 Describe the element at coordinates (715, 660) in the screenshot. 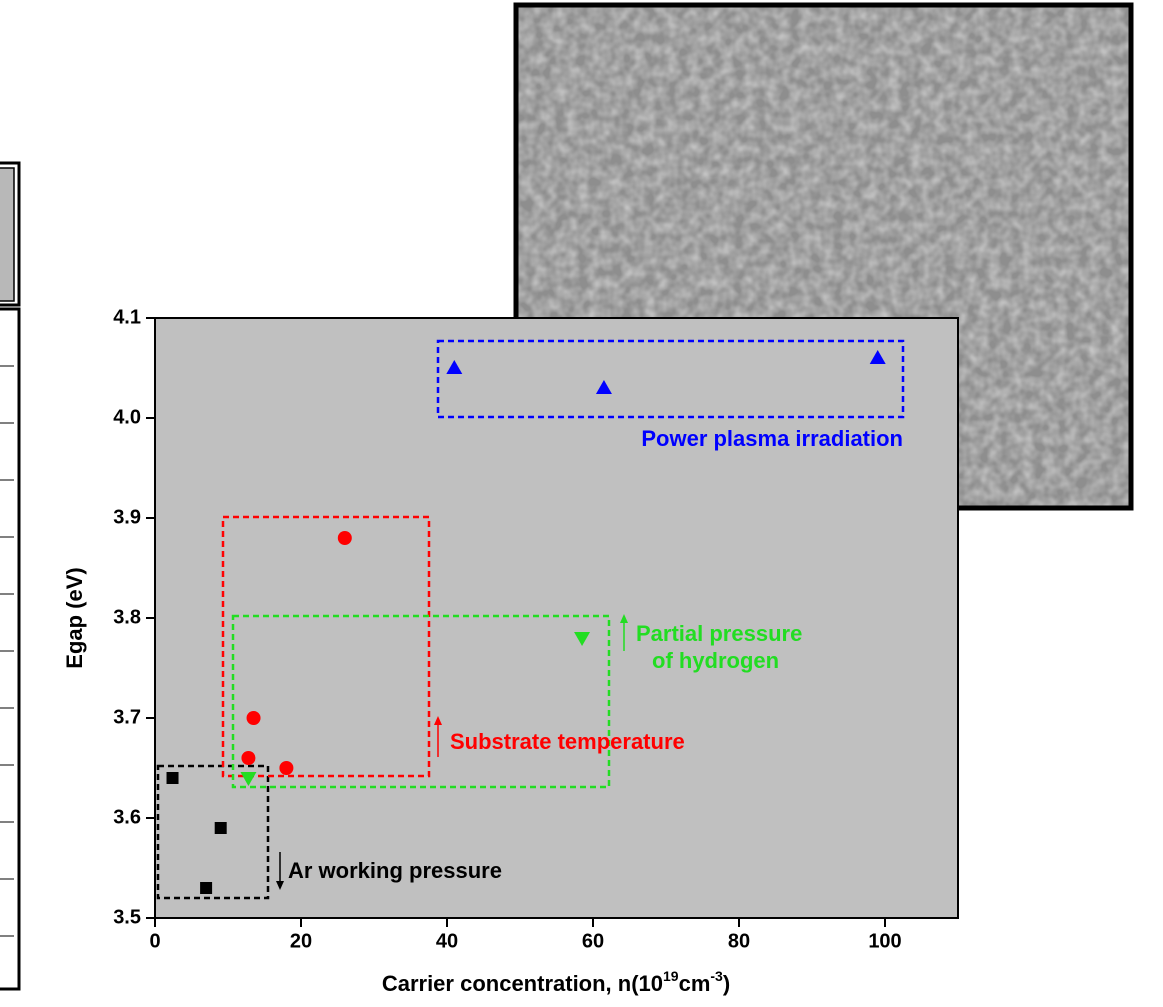

I see `series-label-line: of hydrogen` at that location.